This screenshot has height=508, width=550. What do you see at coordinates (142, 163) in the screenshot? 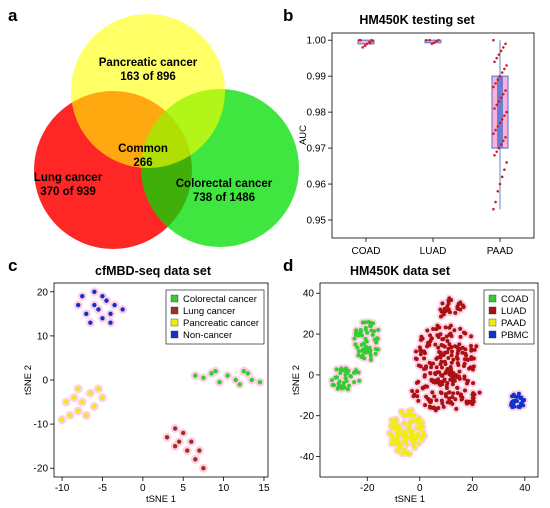
I see `venn-count-common: 266` at bounding box center [142, 163].